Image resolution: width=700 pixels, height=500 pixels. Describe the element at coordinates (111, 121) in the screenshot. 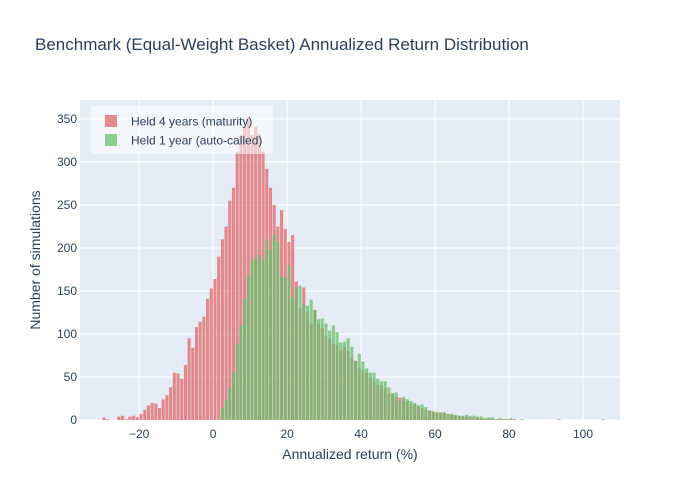

I see `legend-swatch-maturity` at that location.